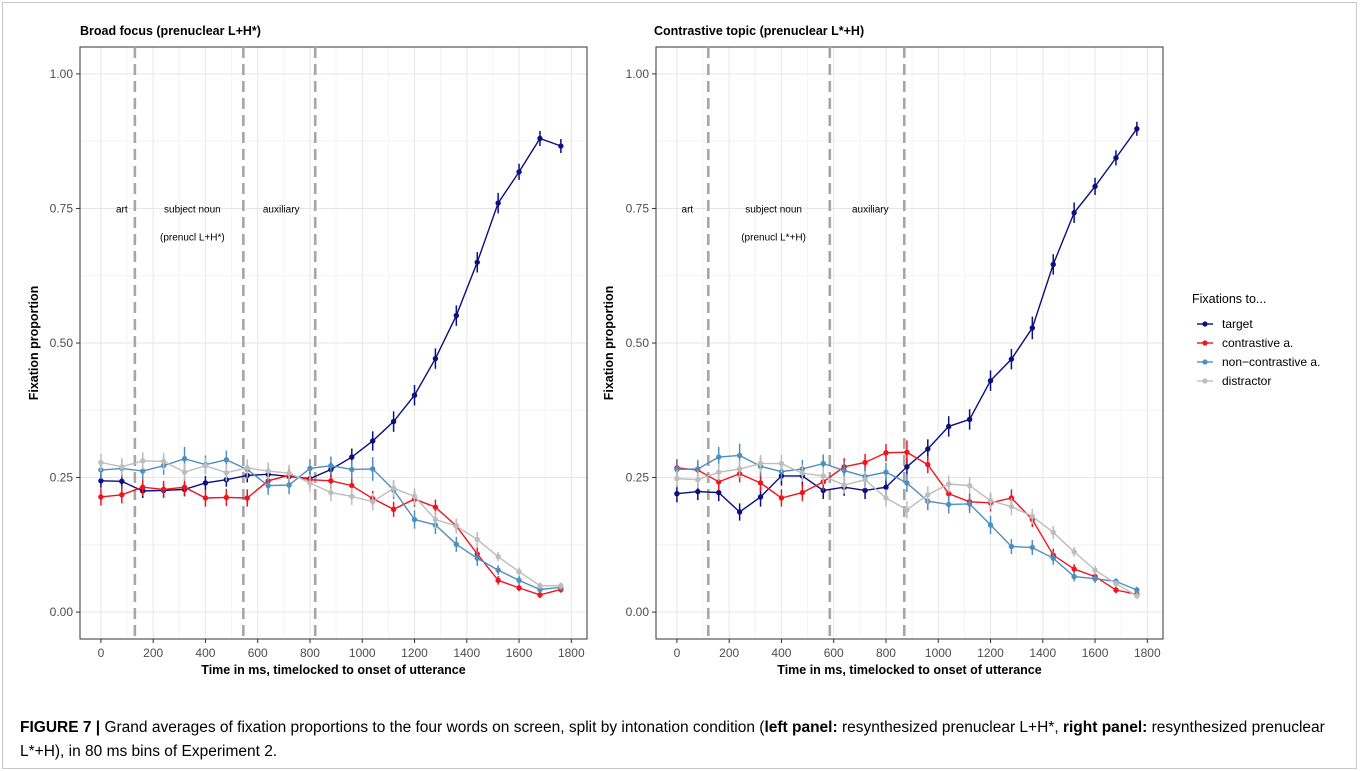 The height and width of the screenshot is (771, 1360). Describe the element at coordinates (950, 727) in the screenshot. I see `caption-text-2: resynthesized prenuclear L+H*,` at that location.